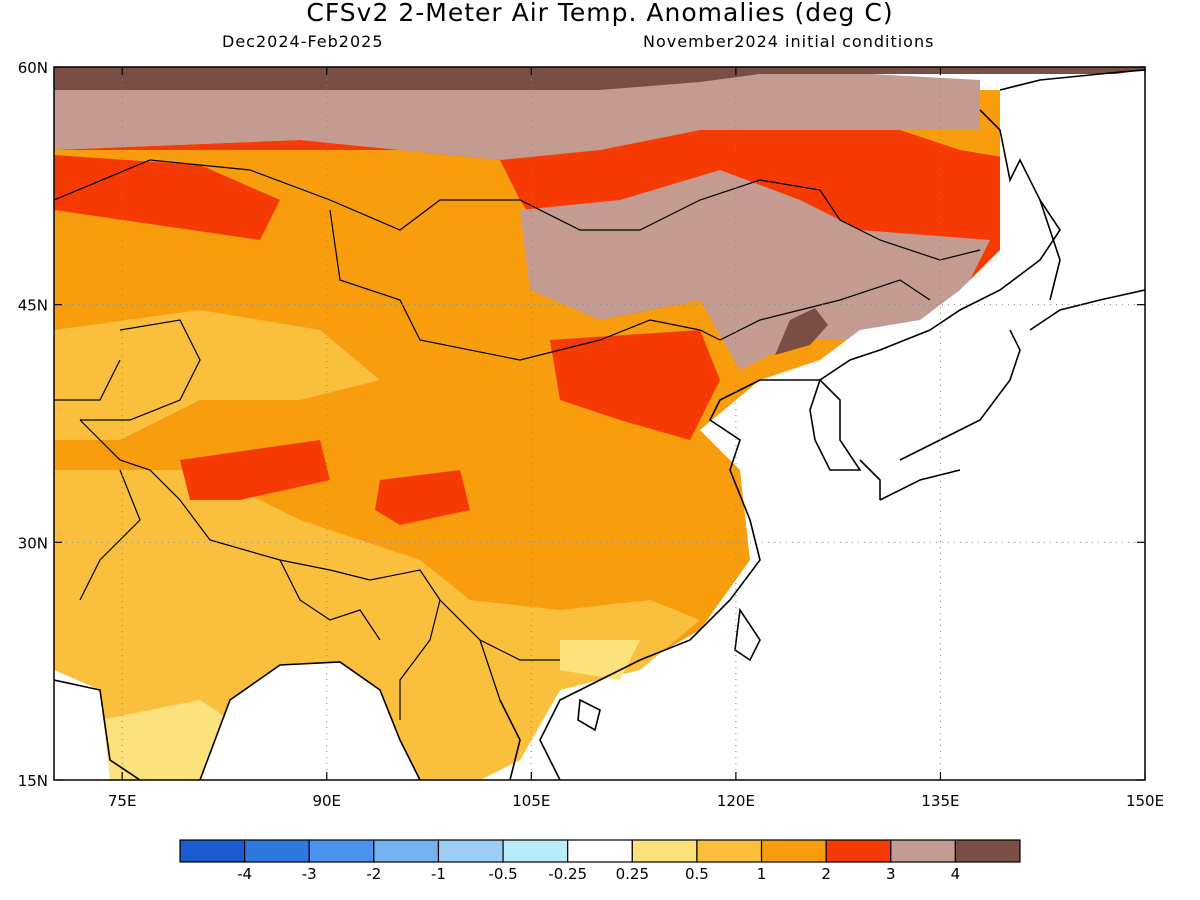 Image resolution: width=1200 pixels, height=900 pixels. What do you see at coordinates (33, 306) in the screenshot?
I see `lat-tick-label: 45N` at bounding box center [33, 306].